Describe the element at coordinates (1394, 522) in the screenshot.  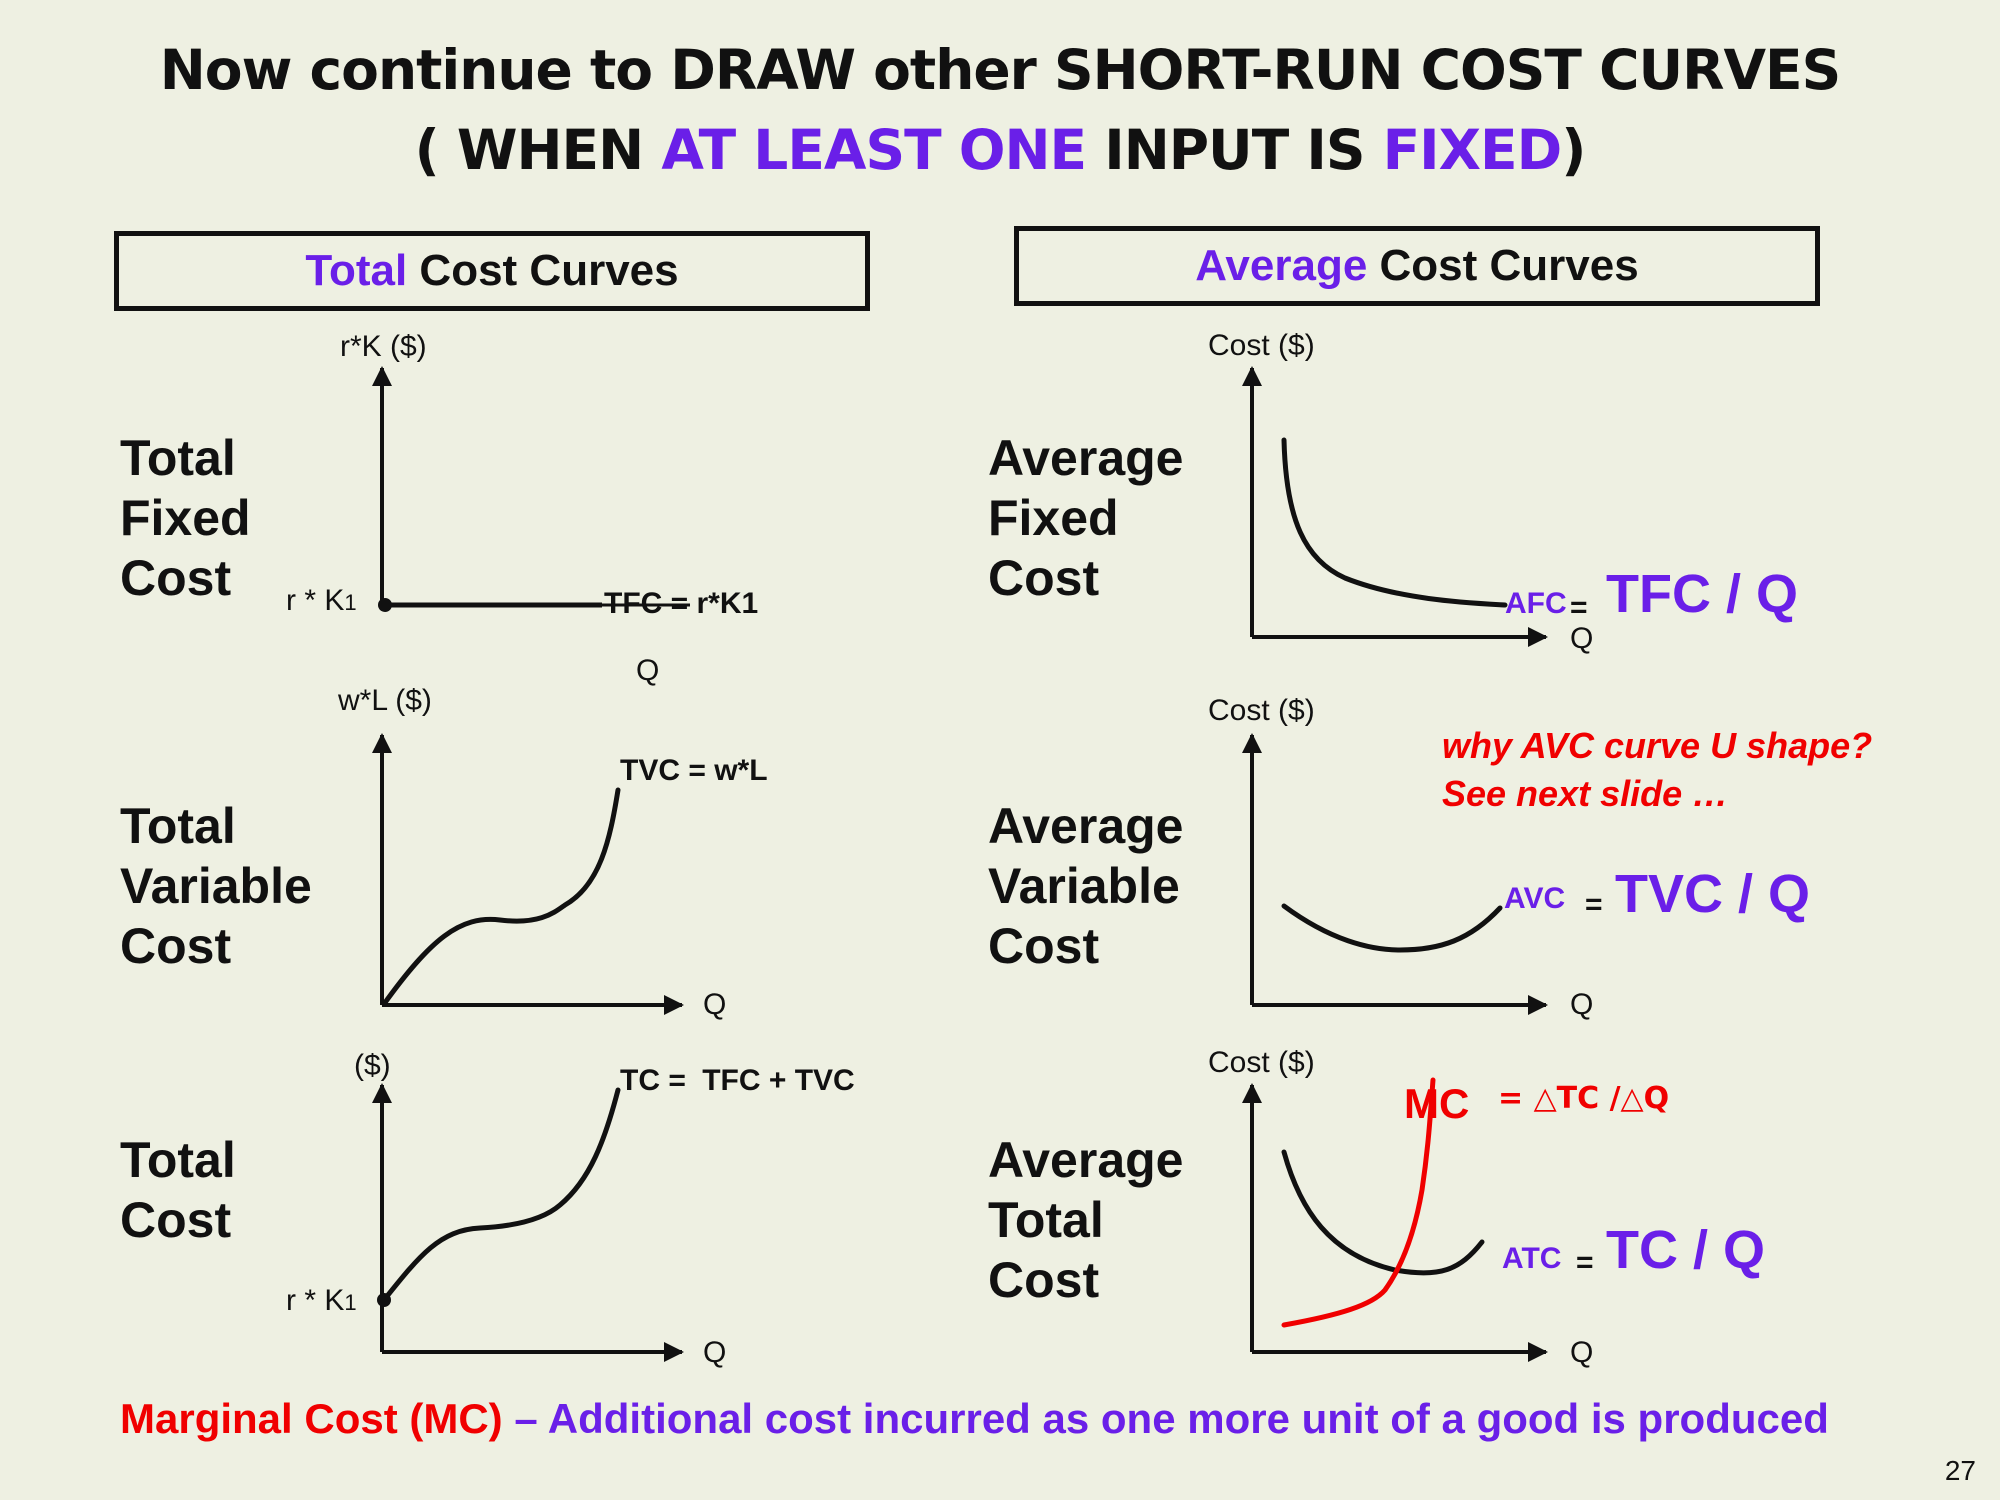
I see `afc-curve` at that location.